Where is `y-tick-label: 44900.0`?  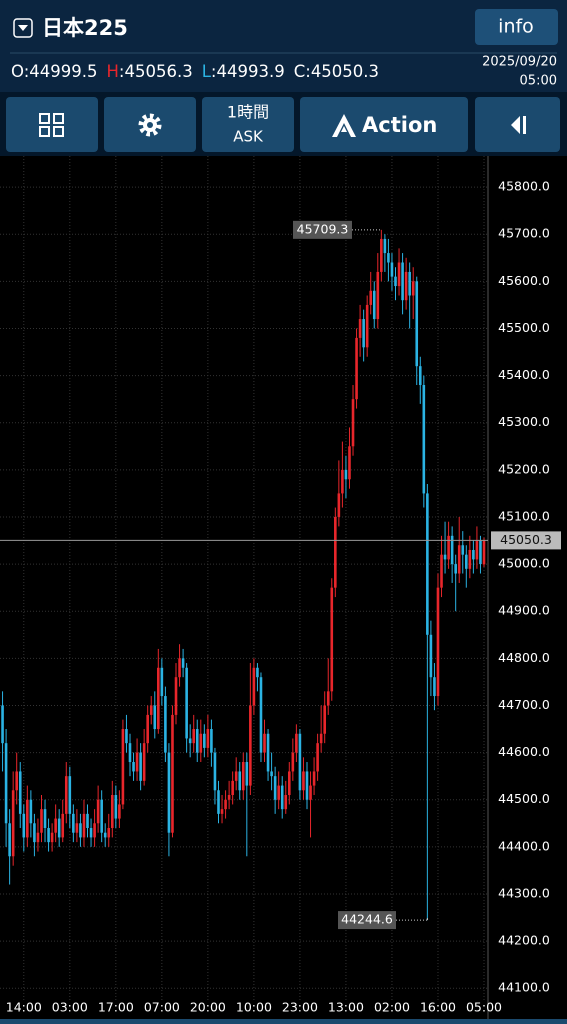
y-tick-label: 44900.0 is located at coordinates (524, 610).